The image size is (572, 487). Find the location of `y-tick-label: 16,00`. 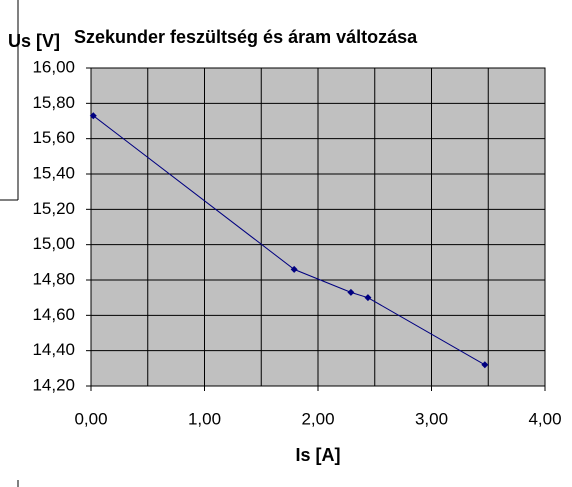

y-tick-label: 16,00 is located at coordinates (53, 66).